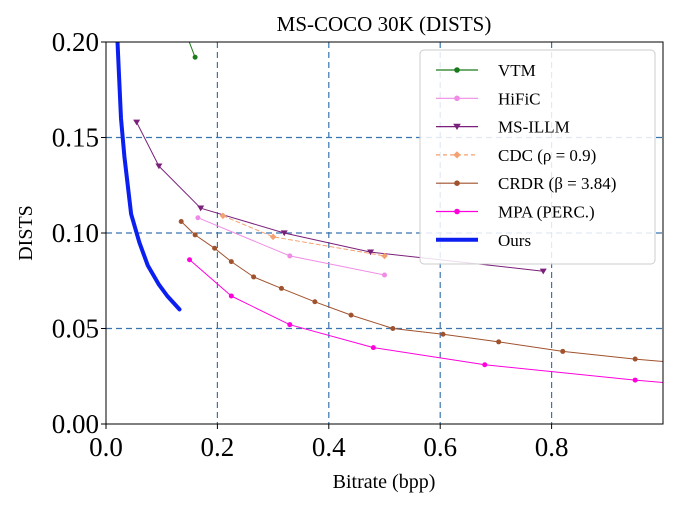 This screenshot has width=678, height=514. Describe the element at coordinates (75, 424) in the screenshot. I see `y-tick-label: 0.00` at that location.